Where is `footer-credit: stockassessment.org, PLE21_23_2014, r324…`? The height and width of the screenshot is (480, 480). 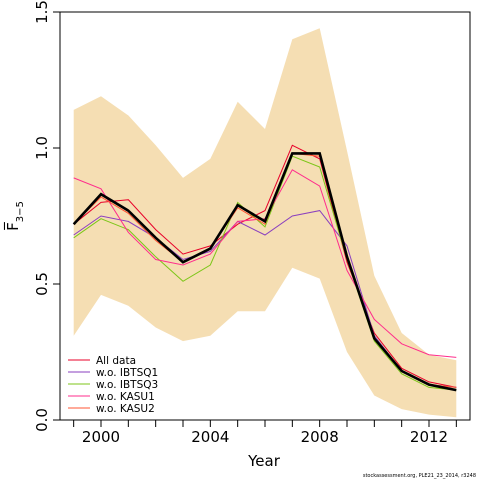 footer-credit: stockassessment.org, PLE21_23_2014, r324… is located at coordinates (419, 476).